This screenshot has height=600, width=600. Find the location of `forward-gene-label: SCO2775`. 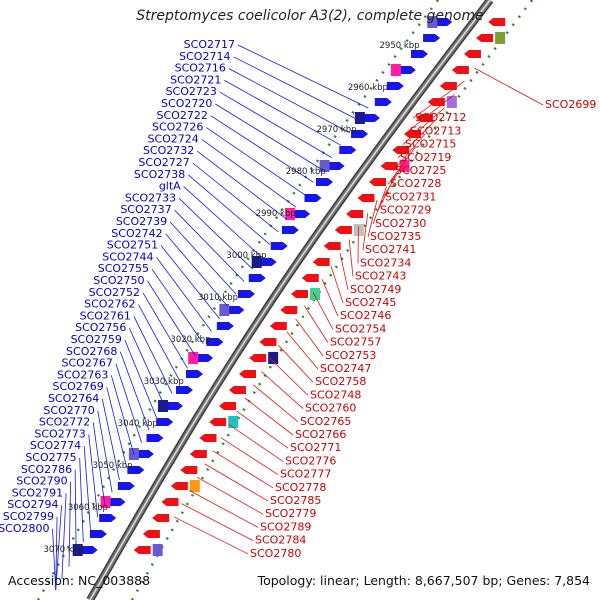

forward-gene-label: SCO2775 is located at coordinates (50, 457).